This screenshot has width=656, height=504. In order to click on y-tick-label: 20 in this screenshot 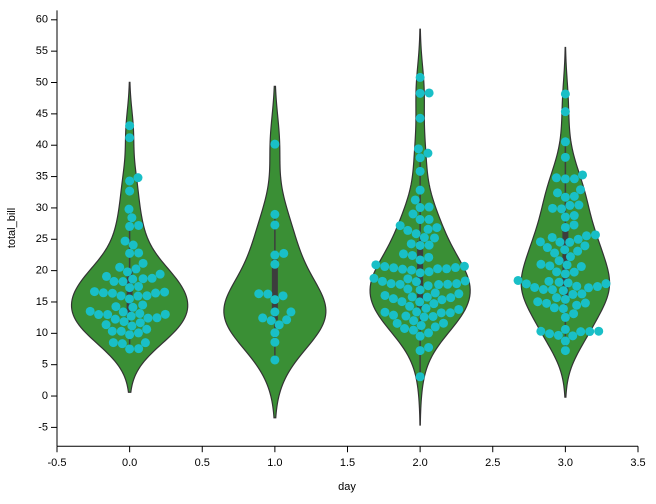, I will do `click(42, 271)`.